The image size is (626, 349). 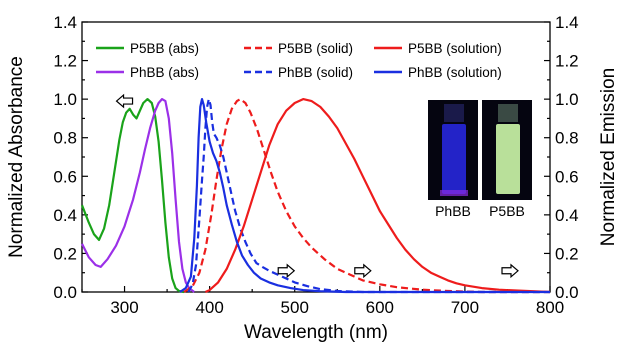 What do you see at coordinates (209, 307) in the screenshot?
I see `x-tick-label: 400` at bounding box center [209, 307].